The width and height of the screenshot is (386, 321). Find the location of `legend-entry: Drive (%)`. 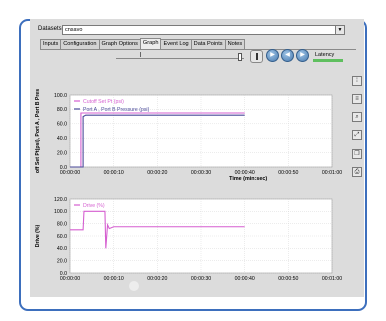

legend-entry: Drive (%) is located at coordinates (94, 206).